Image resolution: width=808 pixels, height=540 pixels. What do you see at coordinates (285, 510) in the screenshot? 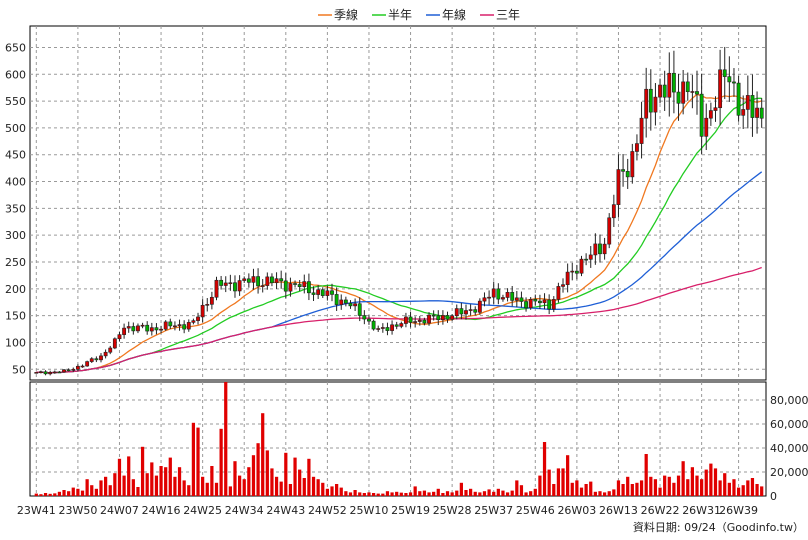
I see `time-tick-label: 24W43` at bounding box center [285, 510].